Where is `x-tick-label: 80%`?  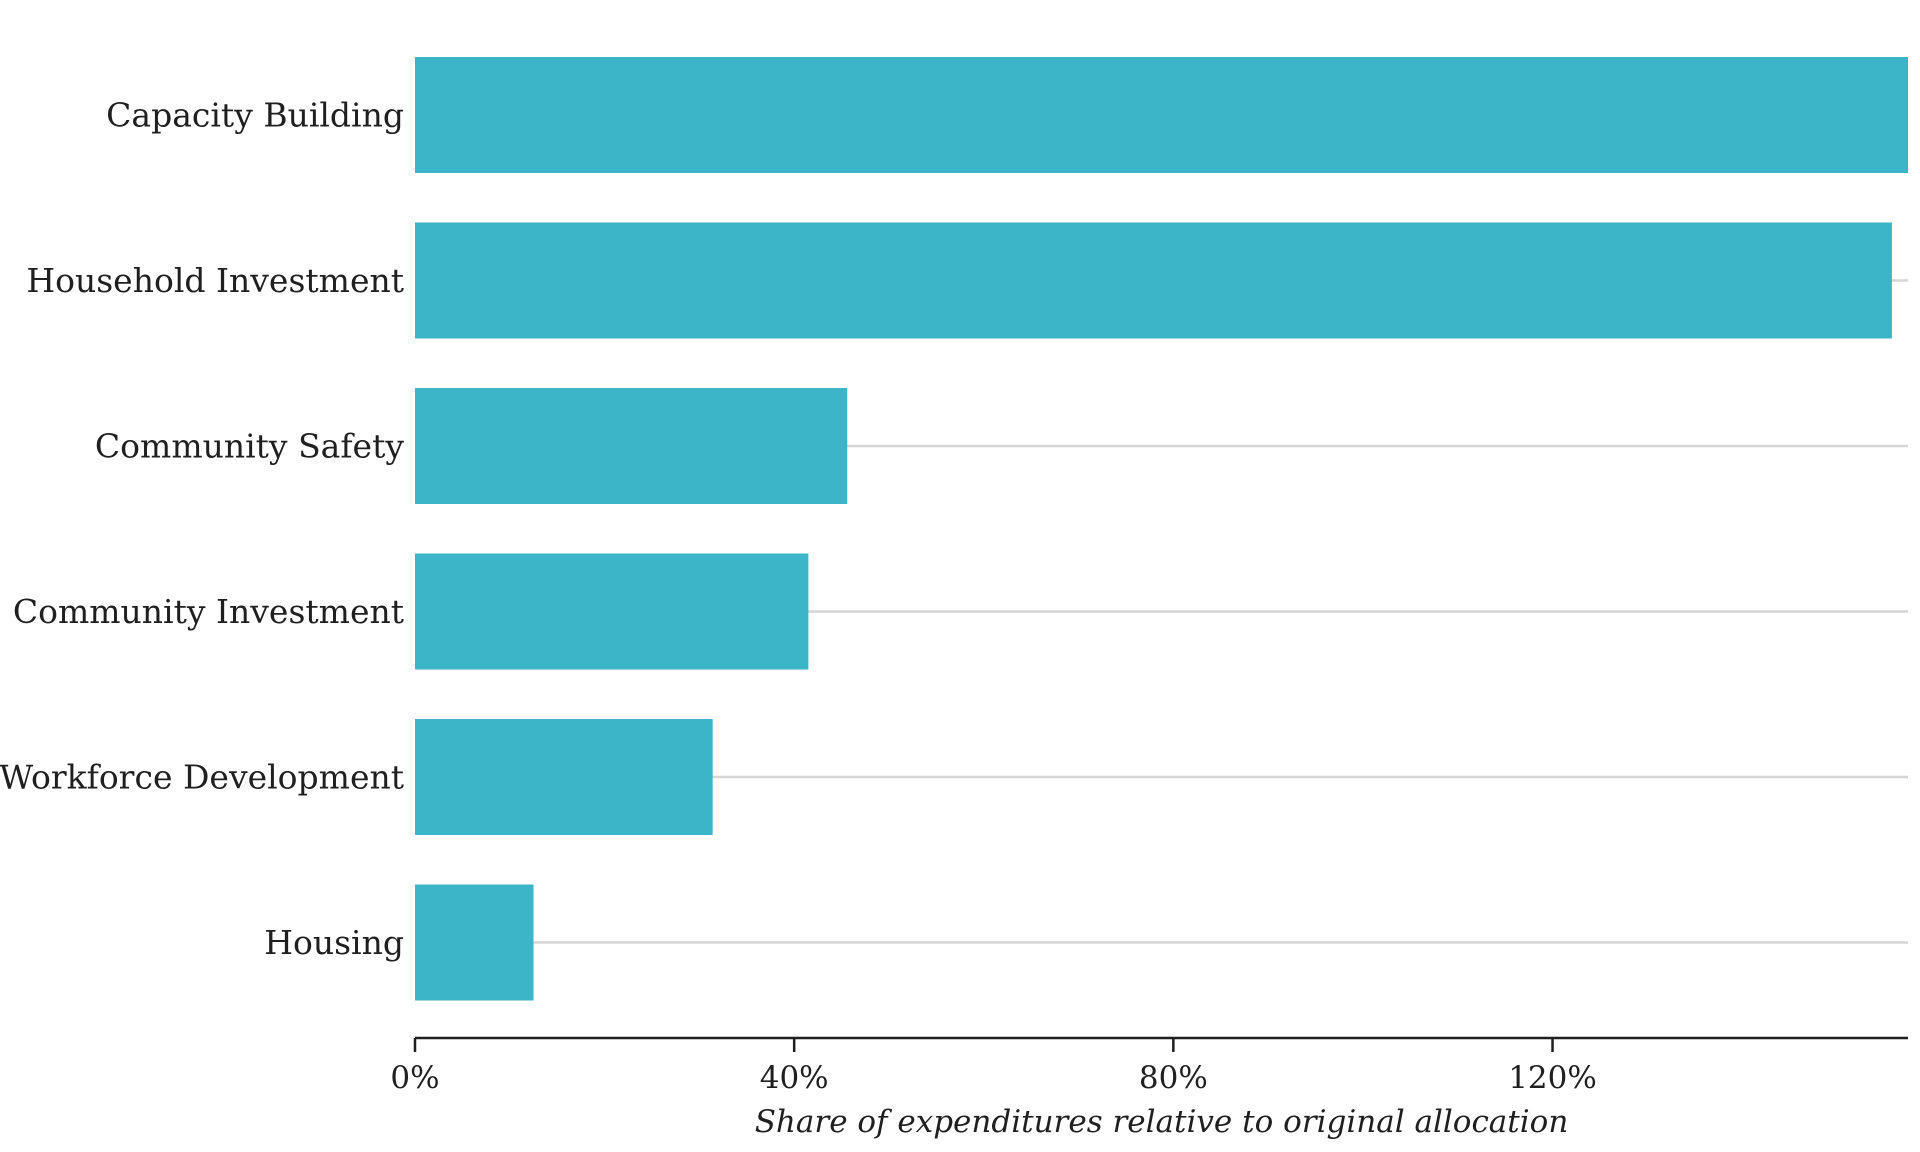
x-tick-label: 80% is located at coordinates (1173, 1078).